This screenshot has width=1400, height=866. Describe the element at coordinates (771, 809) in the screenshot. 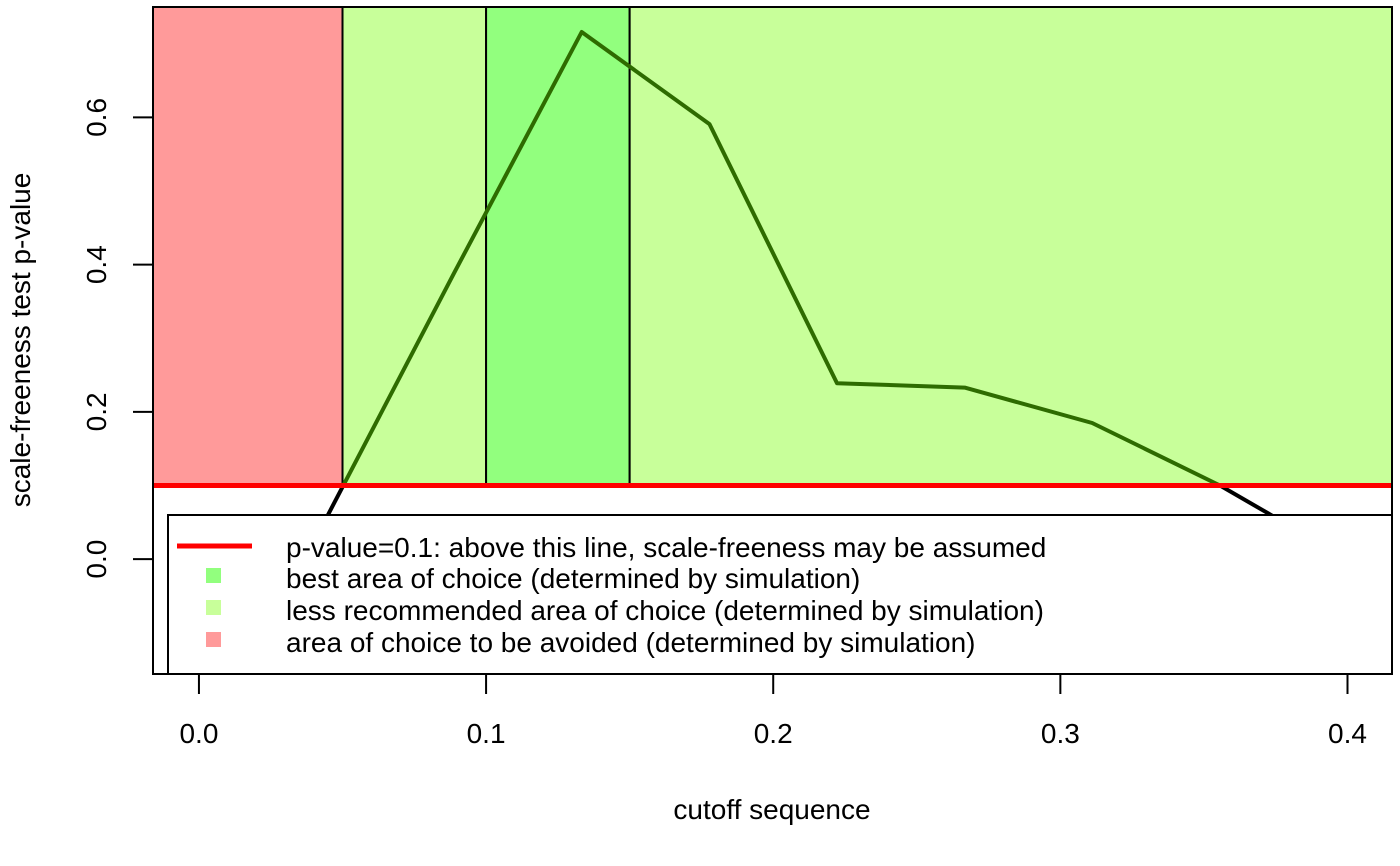

I see `x-axis-title: cutoff sequence` at that location.